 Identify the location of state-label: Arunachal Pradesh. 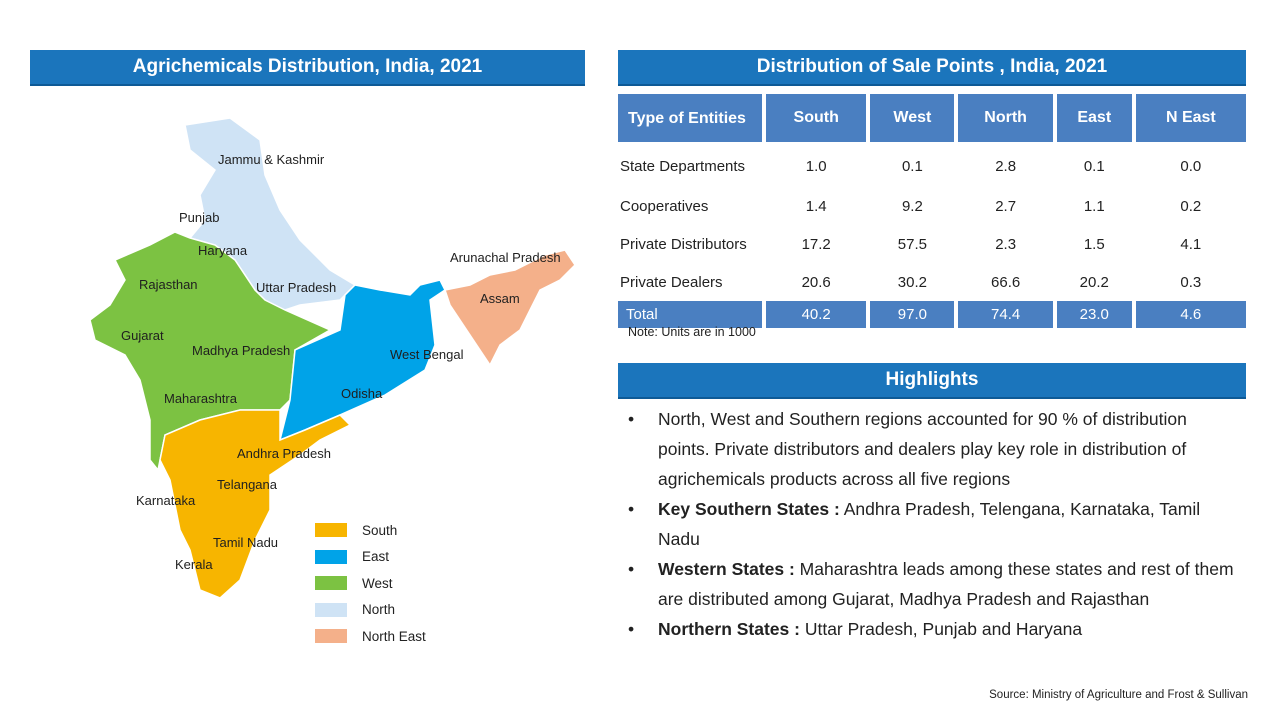
(505, 257).